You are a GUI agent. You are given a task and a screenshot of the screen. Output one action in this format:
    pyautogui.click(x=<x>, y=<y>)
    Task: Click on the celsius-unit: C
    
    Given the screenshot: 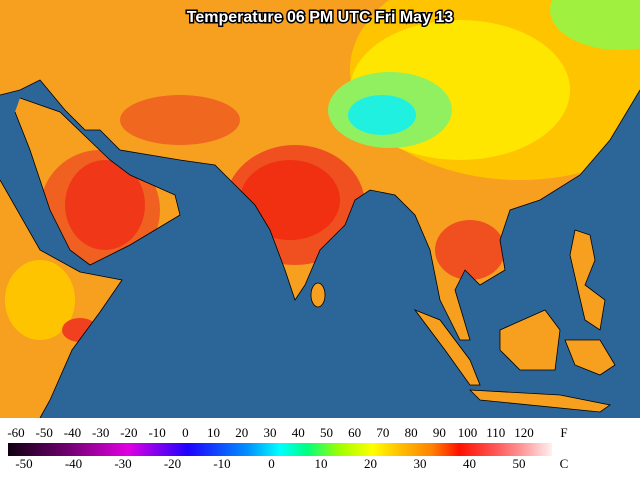 What is the action you would take?
    pyautogui.click(x=564, y=463)
    